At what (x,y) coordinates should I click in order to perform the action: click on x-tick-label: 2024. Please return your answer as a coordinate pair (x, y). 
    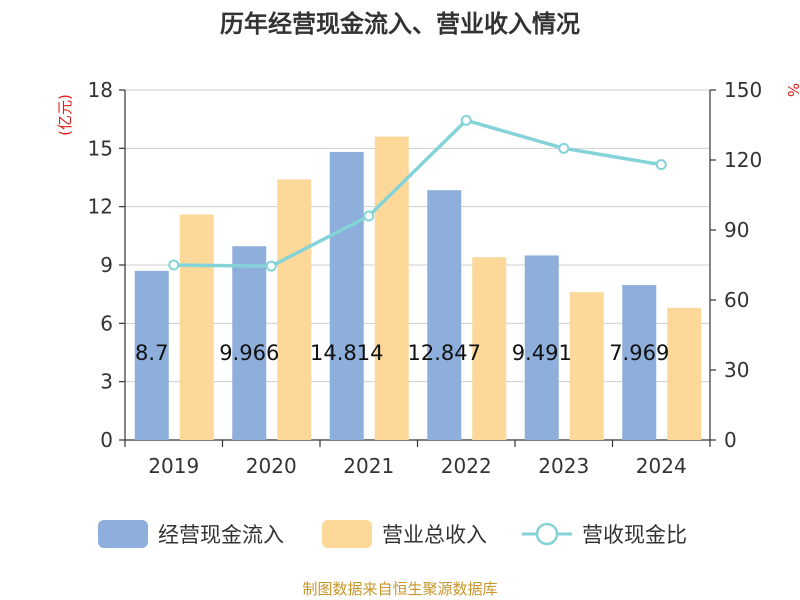
    Looking at the image, I should click on (661, 466).